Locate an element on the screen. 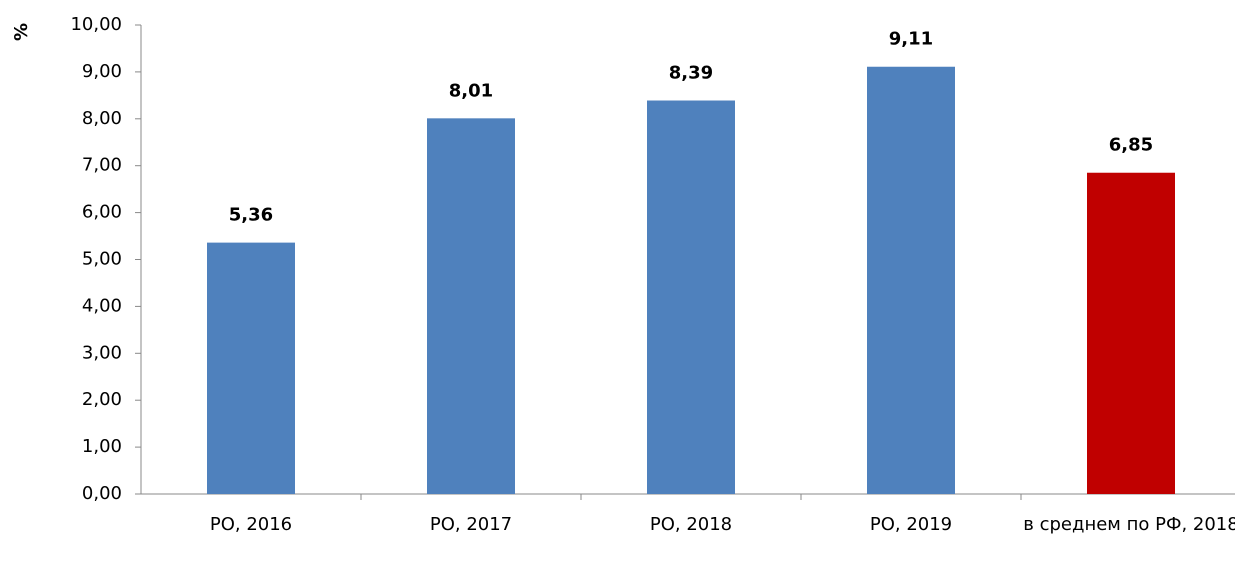  y-tick-label: 10,00 is located at coordinates (96, 24).